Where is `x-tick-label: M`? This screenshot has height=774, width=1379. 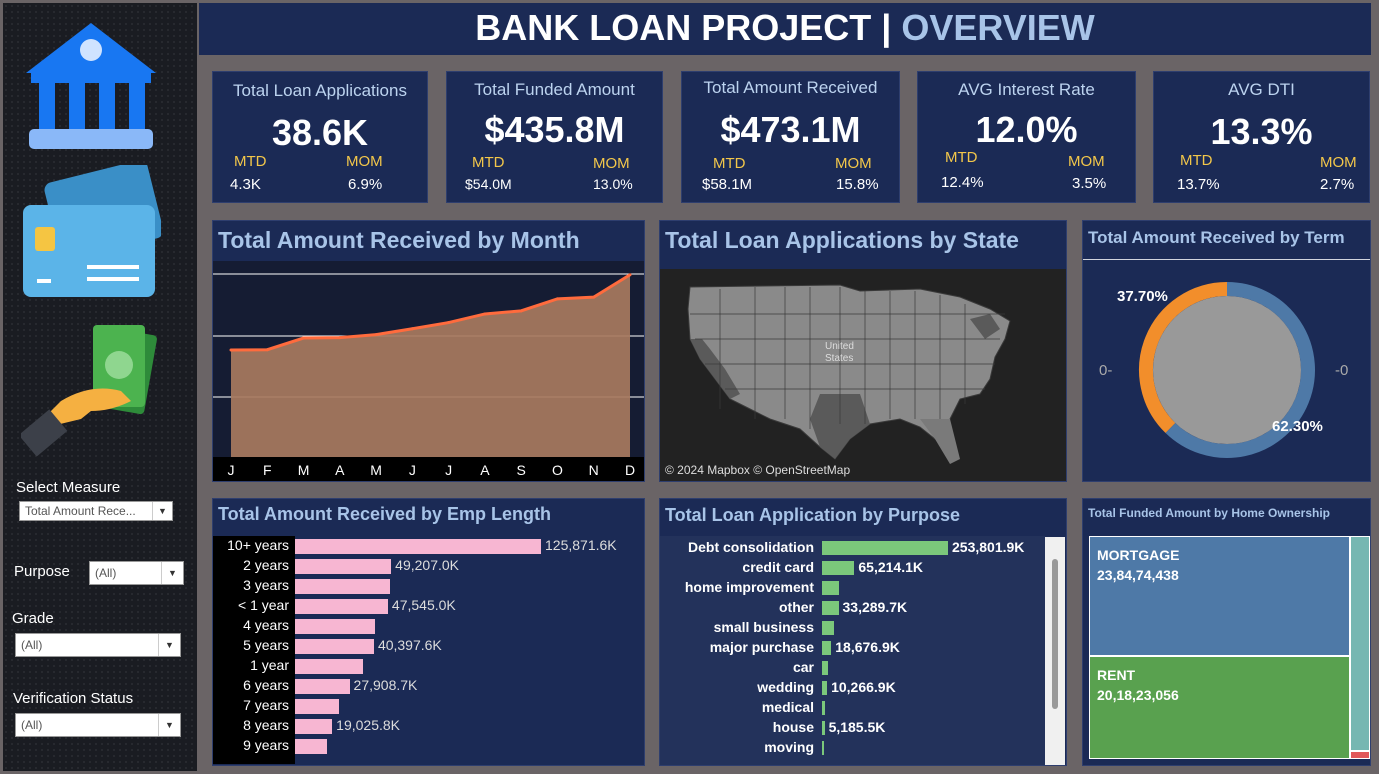
x-tick-label: M is located at coordinates (304, 470).